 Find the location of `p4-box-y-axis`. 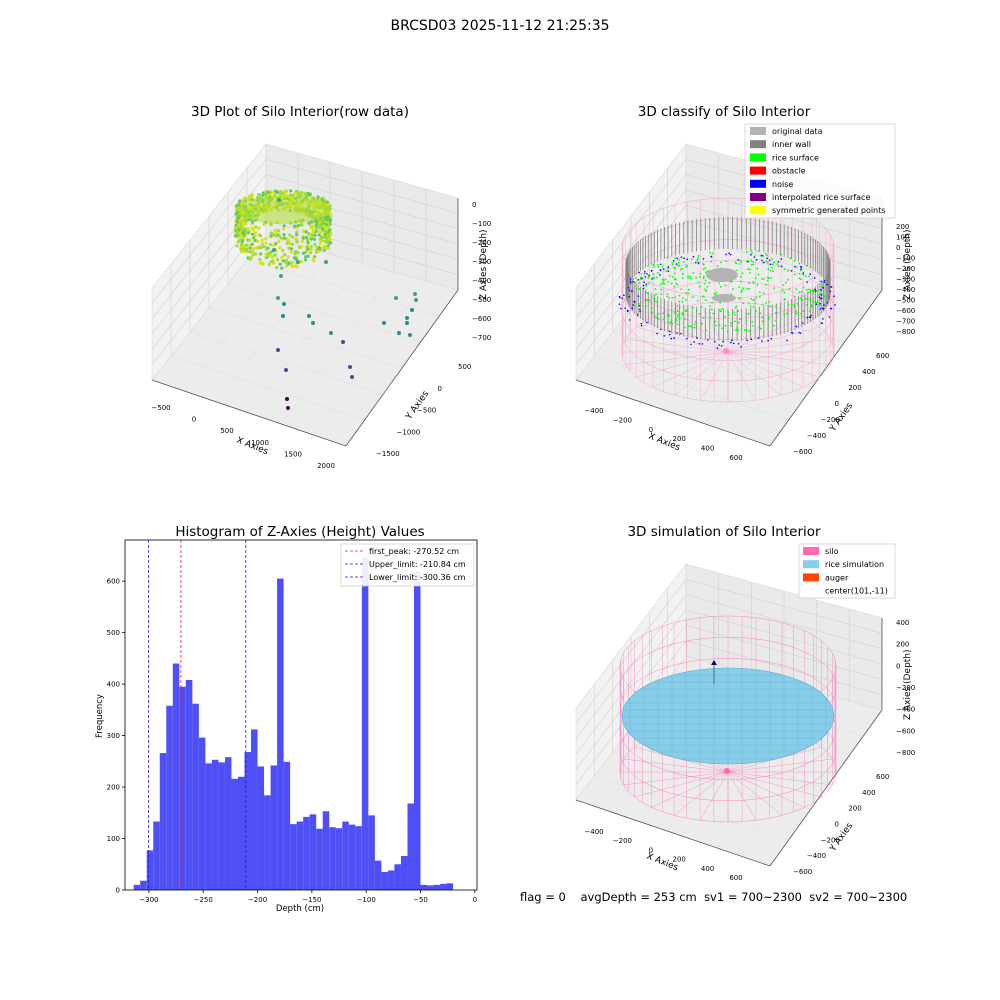

p4-box-y-axis is located at coordinates (826, 788).